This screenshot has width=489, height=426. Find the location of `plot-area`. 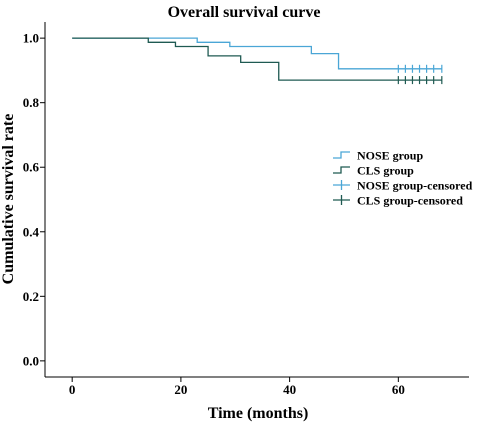

plot-area is located at coordinates (257, 61).